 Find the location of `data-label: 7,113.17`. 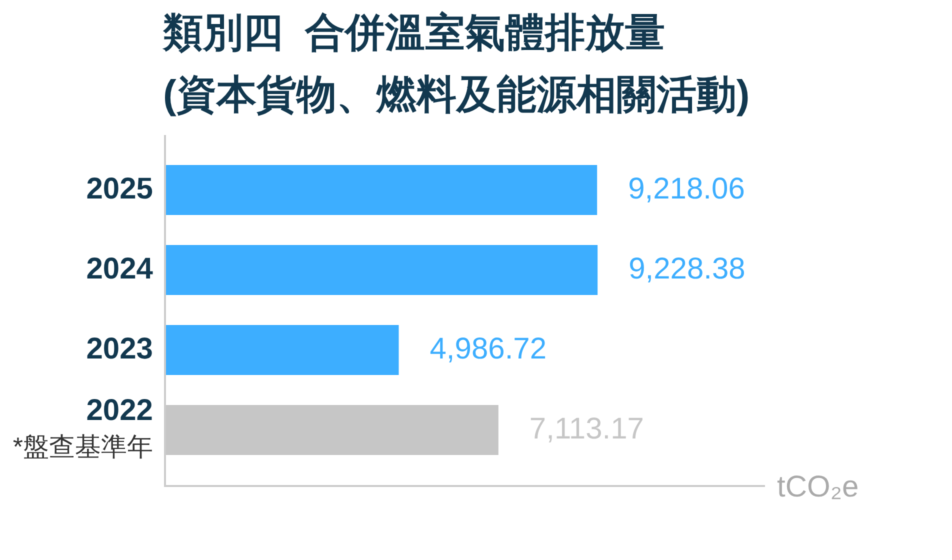

data-label: 7,113.17 is located at coordinates (586, 429).